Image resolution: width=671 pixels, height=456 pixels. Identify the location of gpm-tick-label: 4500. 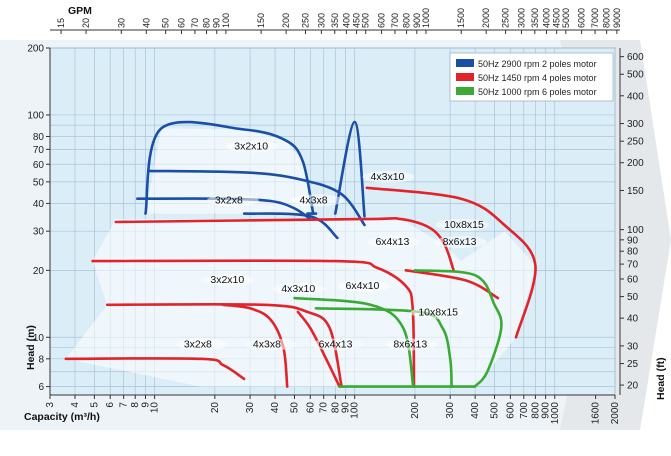
(557, 18).